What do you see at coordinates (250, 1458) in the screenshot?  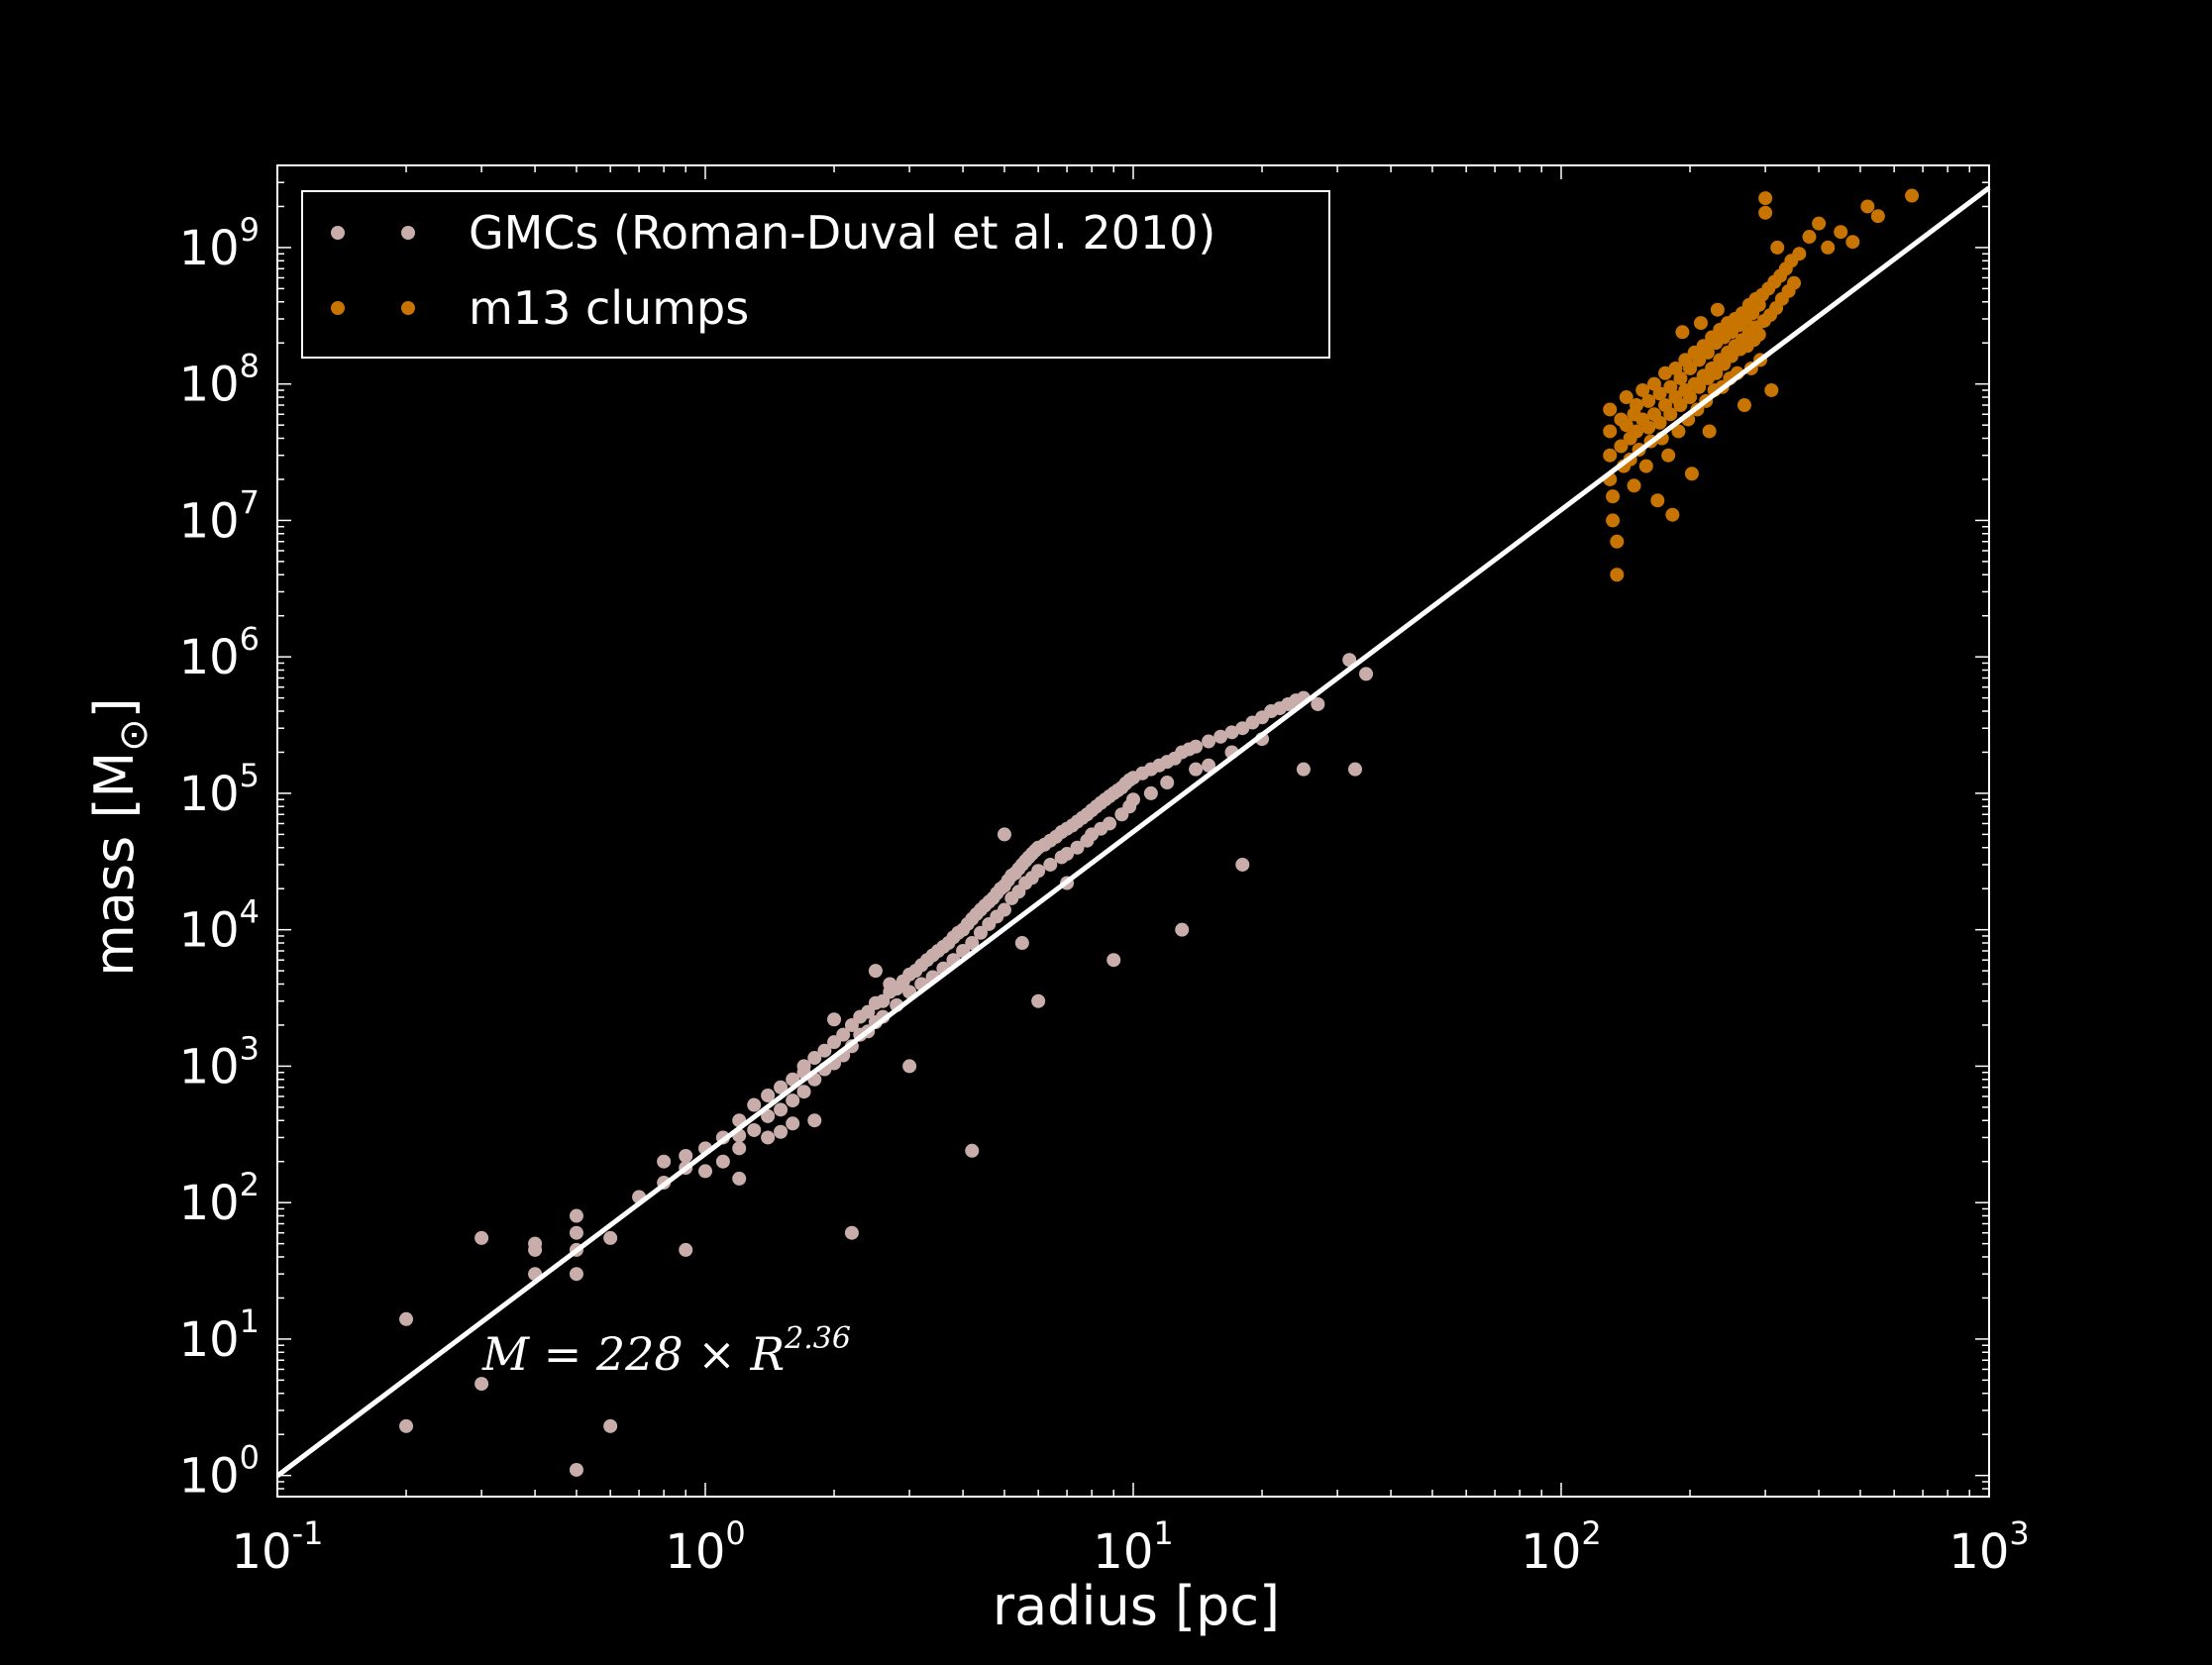 I see `y-tick-exponent: 0` at bounding box center [250, 1458].